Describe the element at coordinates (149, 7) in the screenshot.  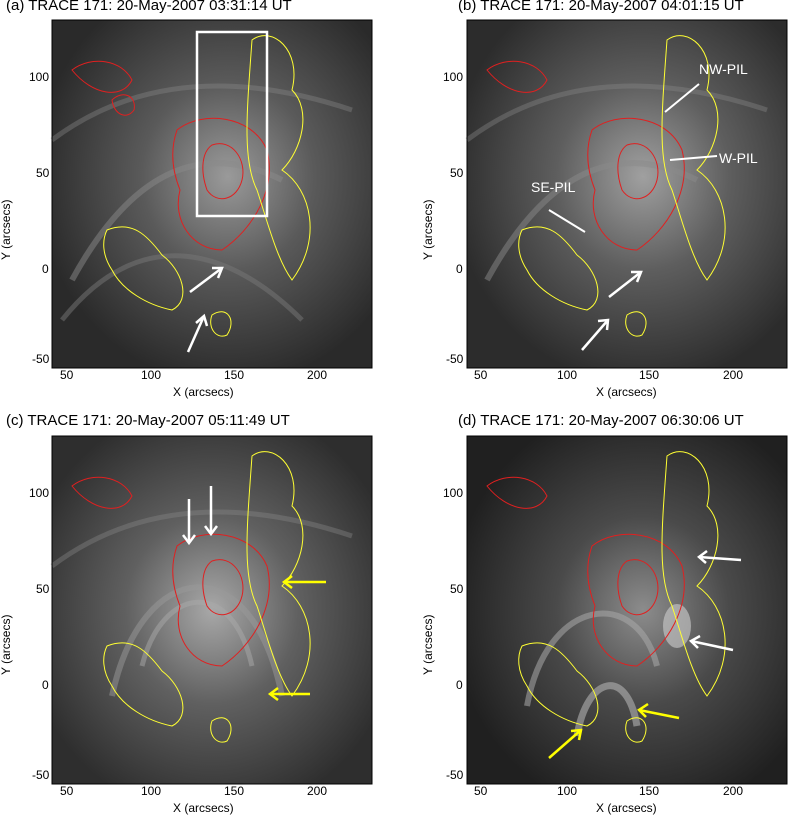
I see `panel-title: (a) TRACE 171: 20-May-2007 03:31:14 UT` at that location.